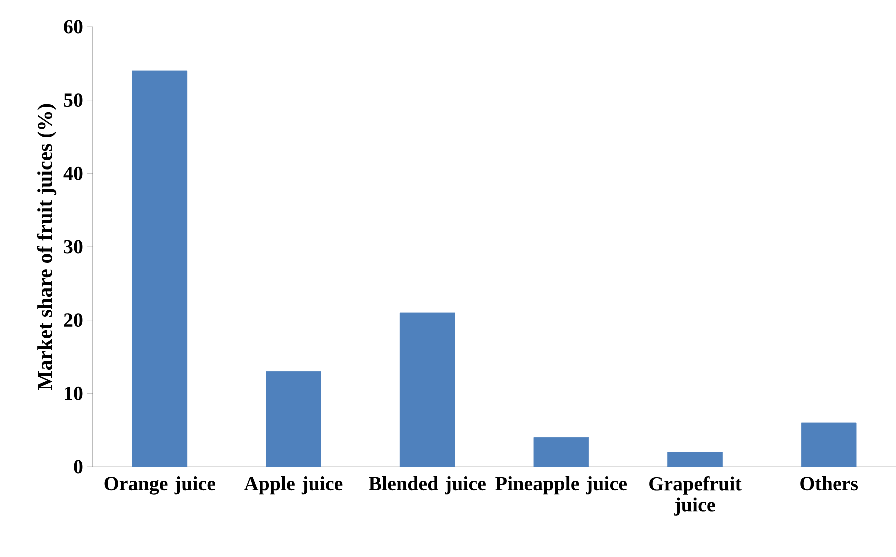 This screenshot has height=557, width=896. Describe the element at coordinates (160, 485) in the screenshot. I see `x-tick-label: Orange juice` at that location.